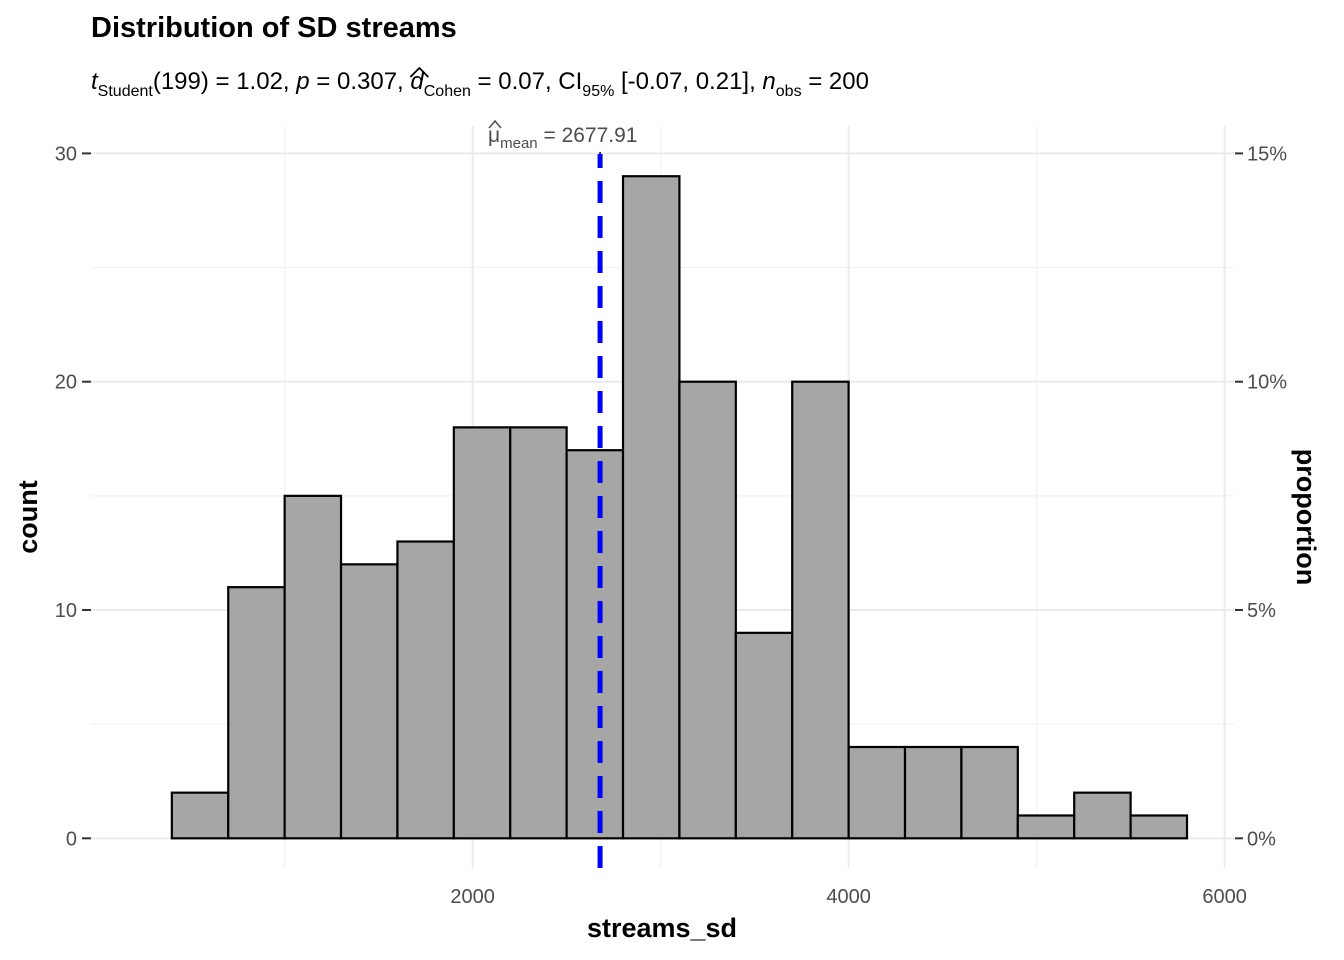  I want to click on d-hat-accent, so click(419, 72).